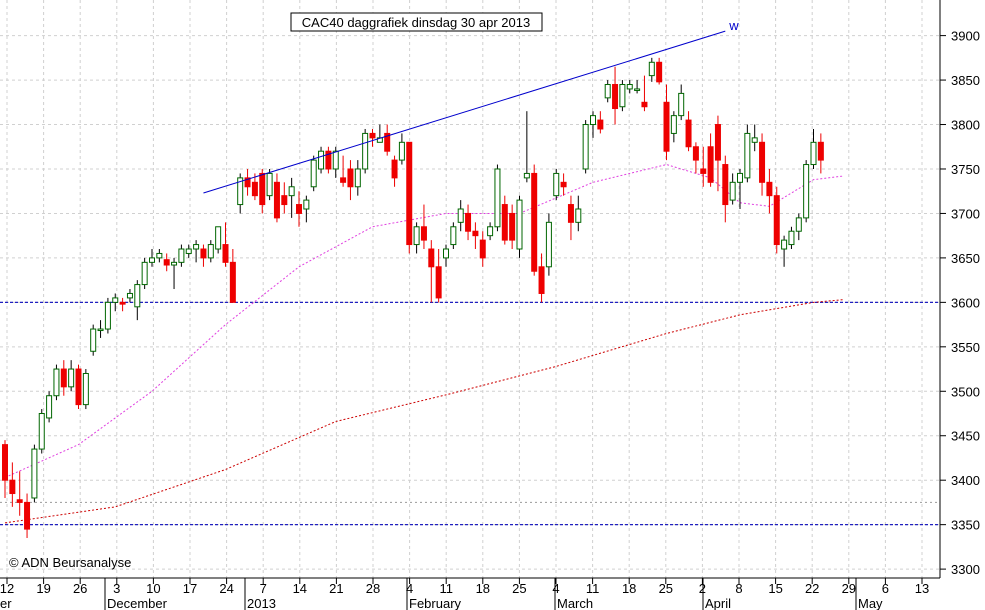  Describe the element at coordinates (575, 603) in the screenshot. I see `x-month-label: March` at that location.